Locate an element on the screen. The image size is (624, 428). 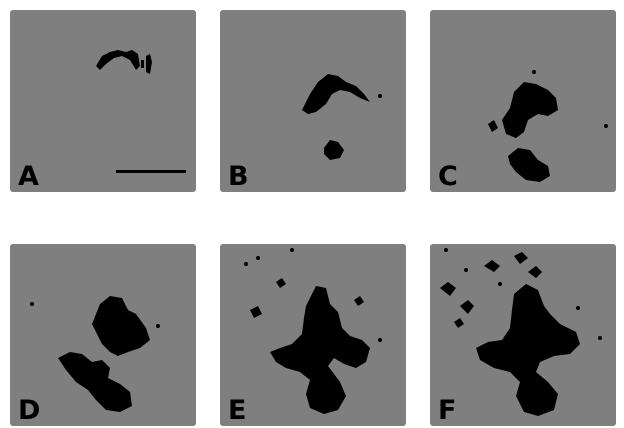
panel-label-f: F is located at coordinates (447, 410).